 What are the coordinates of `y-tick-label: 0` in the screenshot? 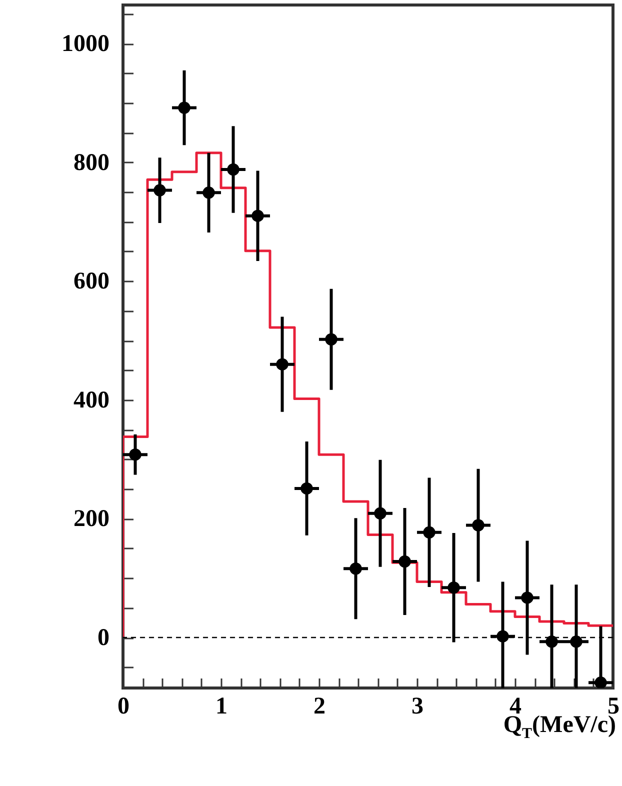 It's located at (104, 638).